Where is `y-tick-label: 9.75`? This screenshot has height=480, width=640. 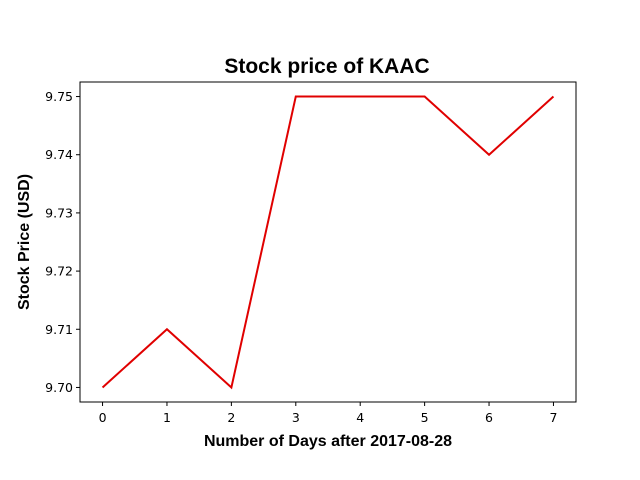
y-tick-label: 9.75 is located at coordinates (59, 96).